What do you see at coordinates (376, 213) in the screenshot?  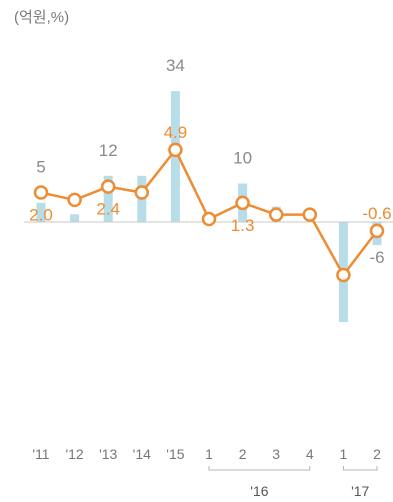 I see `line-value-label-10: -0.6` at bounding box center [376, 213].